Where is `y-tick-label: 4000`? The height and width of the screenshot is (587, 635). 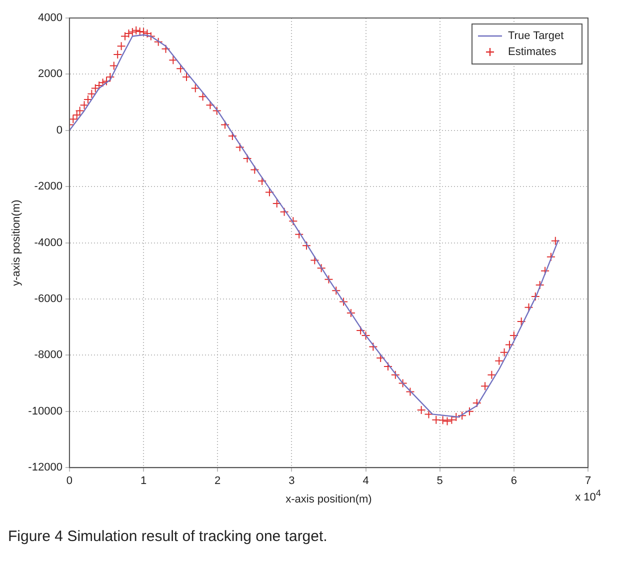 y-tick-label: 4000 is located at coordinates (50, 18).